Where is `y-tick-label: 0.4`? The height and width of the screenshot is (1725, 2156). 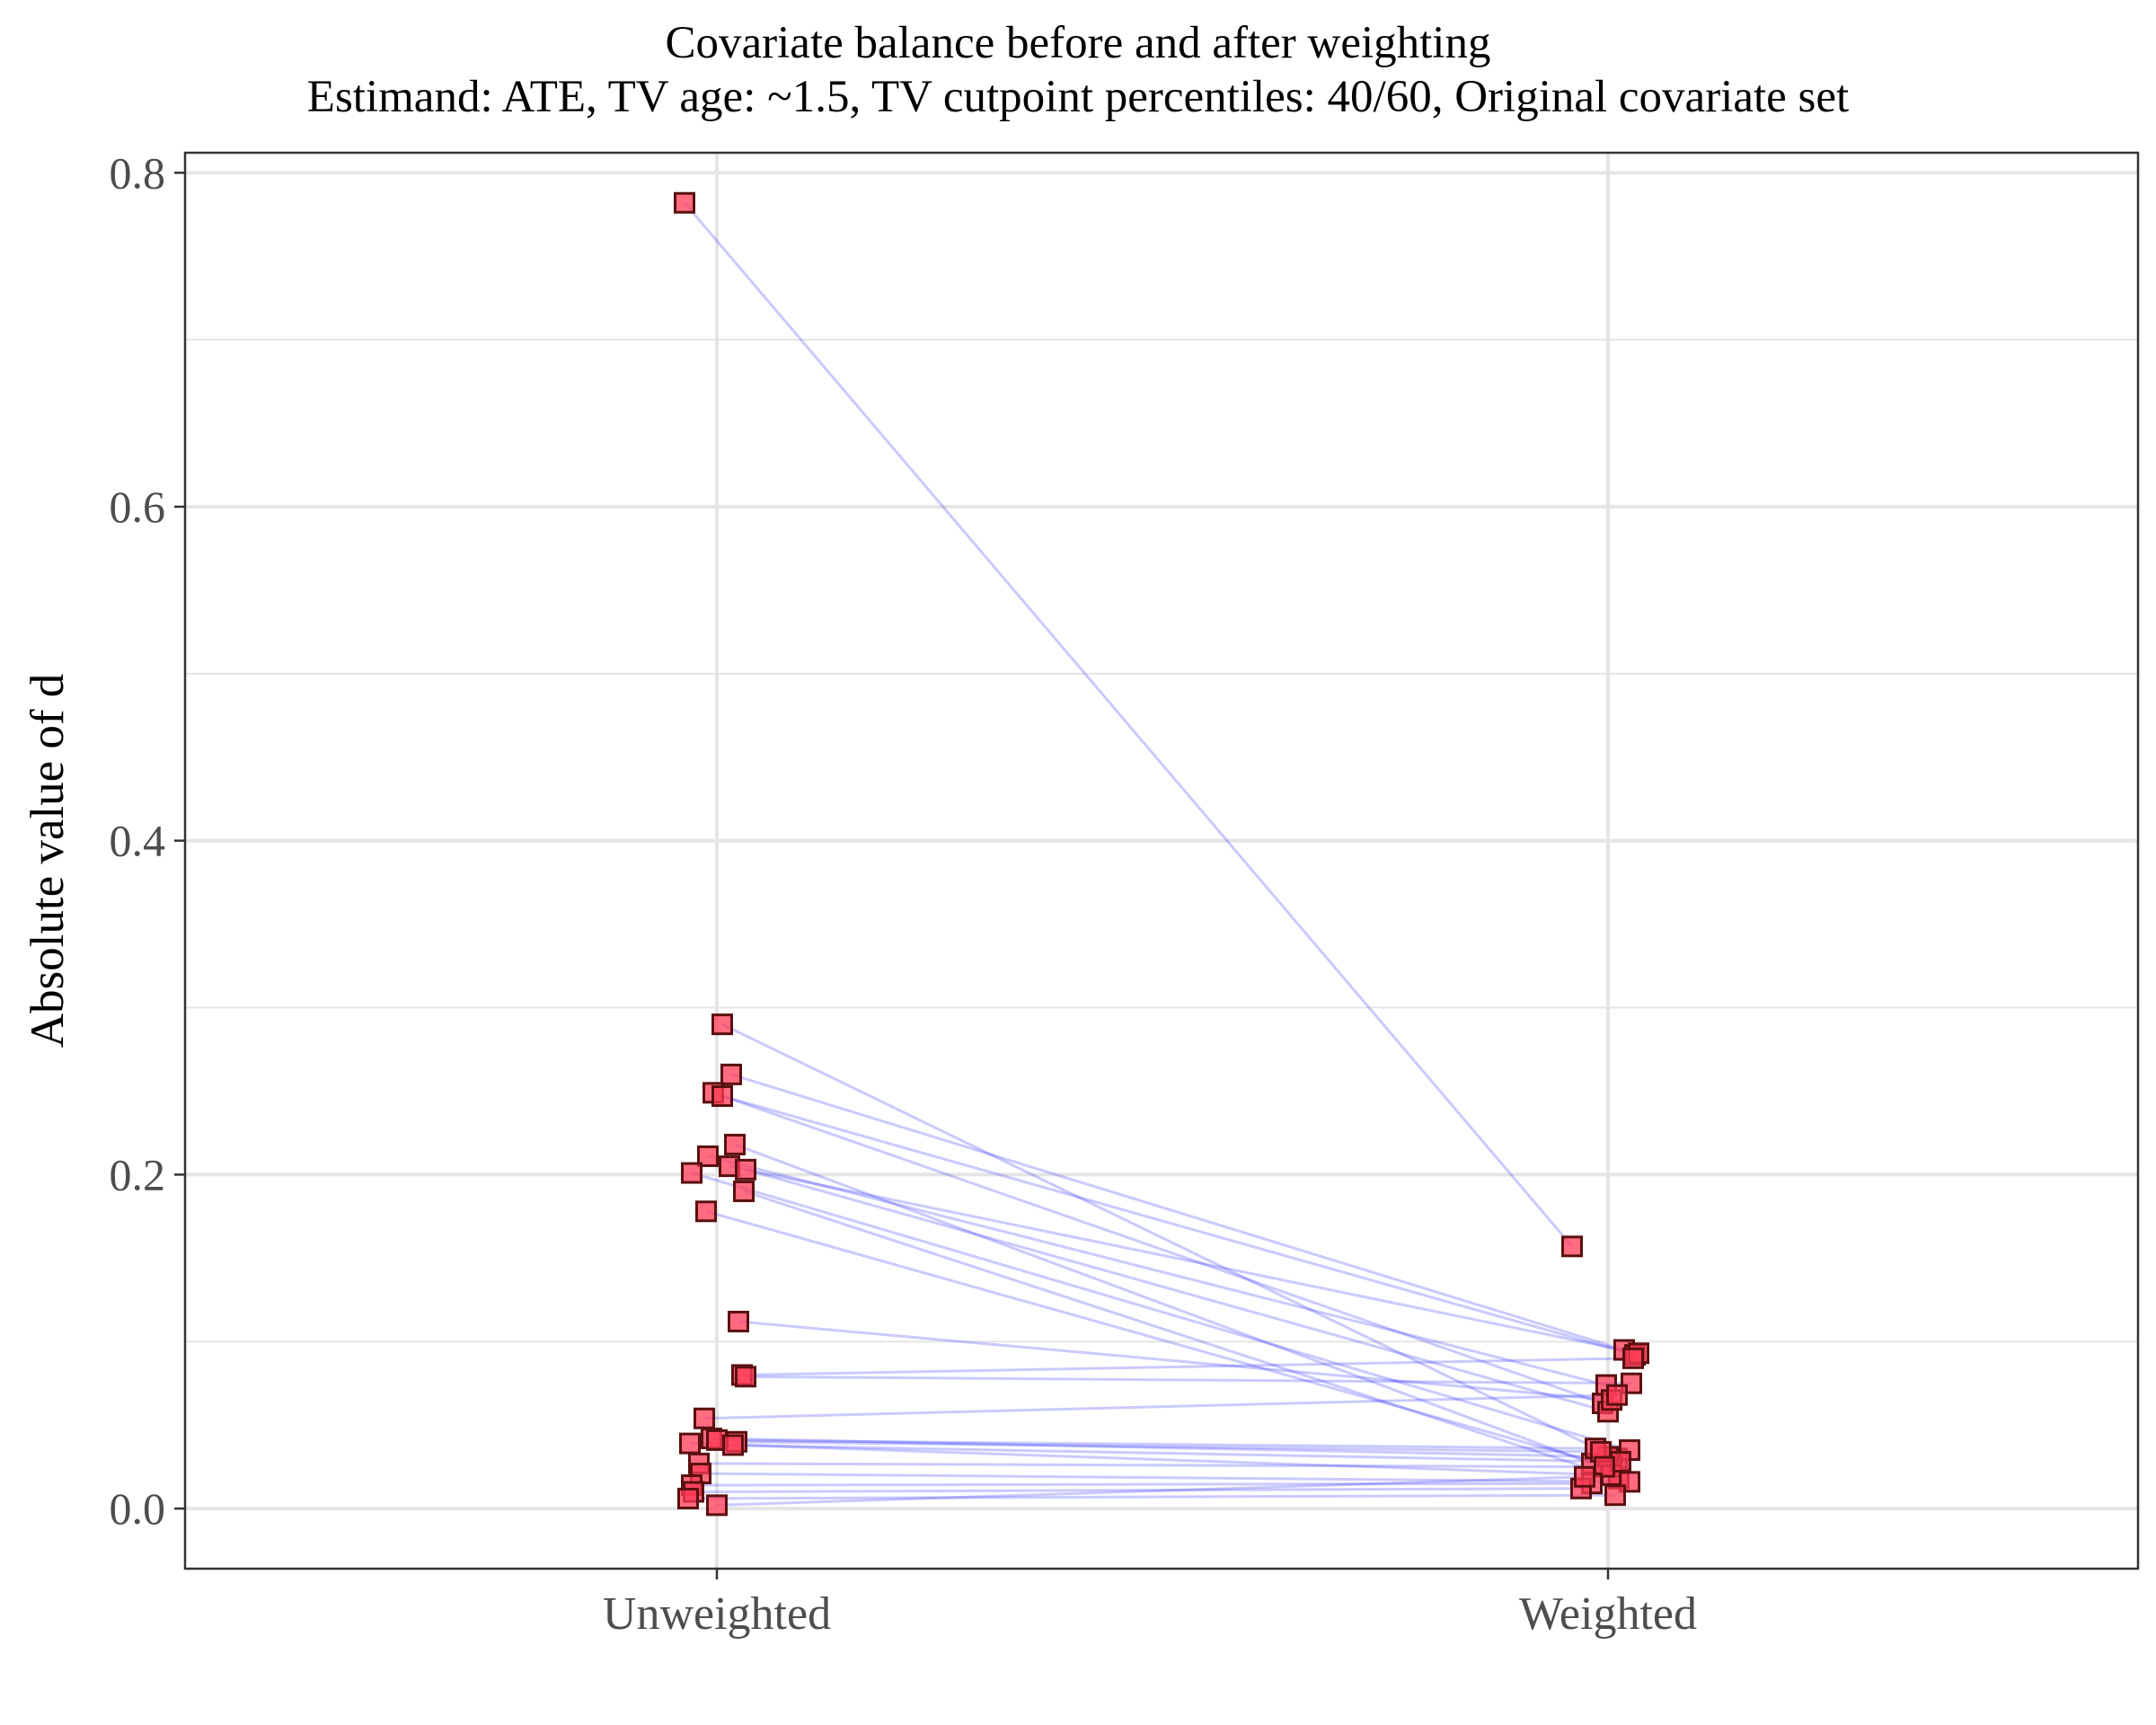
y-tick-label: 0.4 is located at coordinates (138, 841).